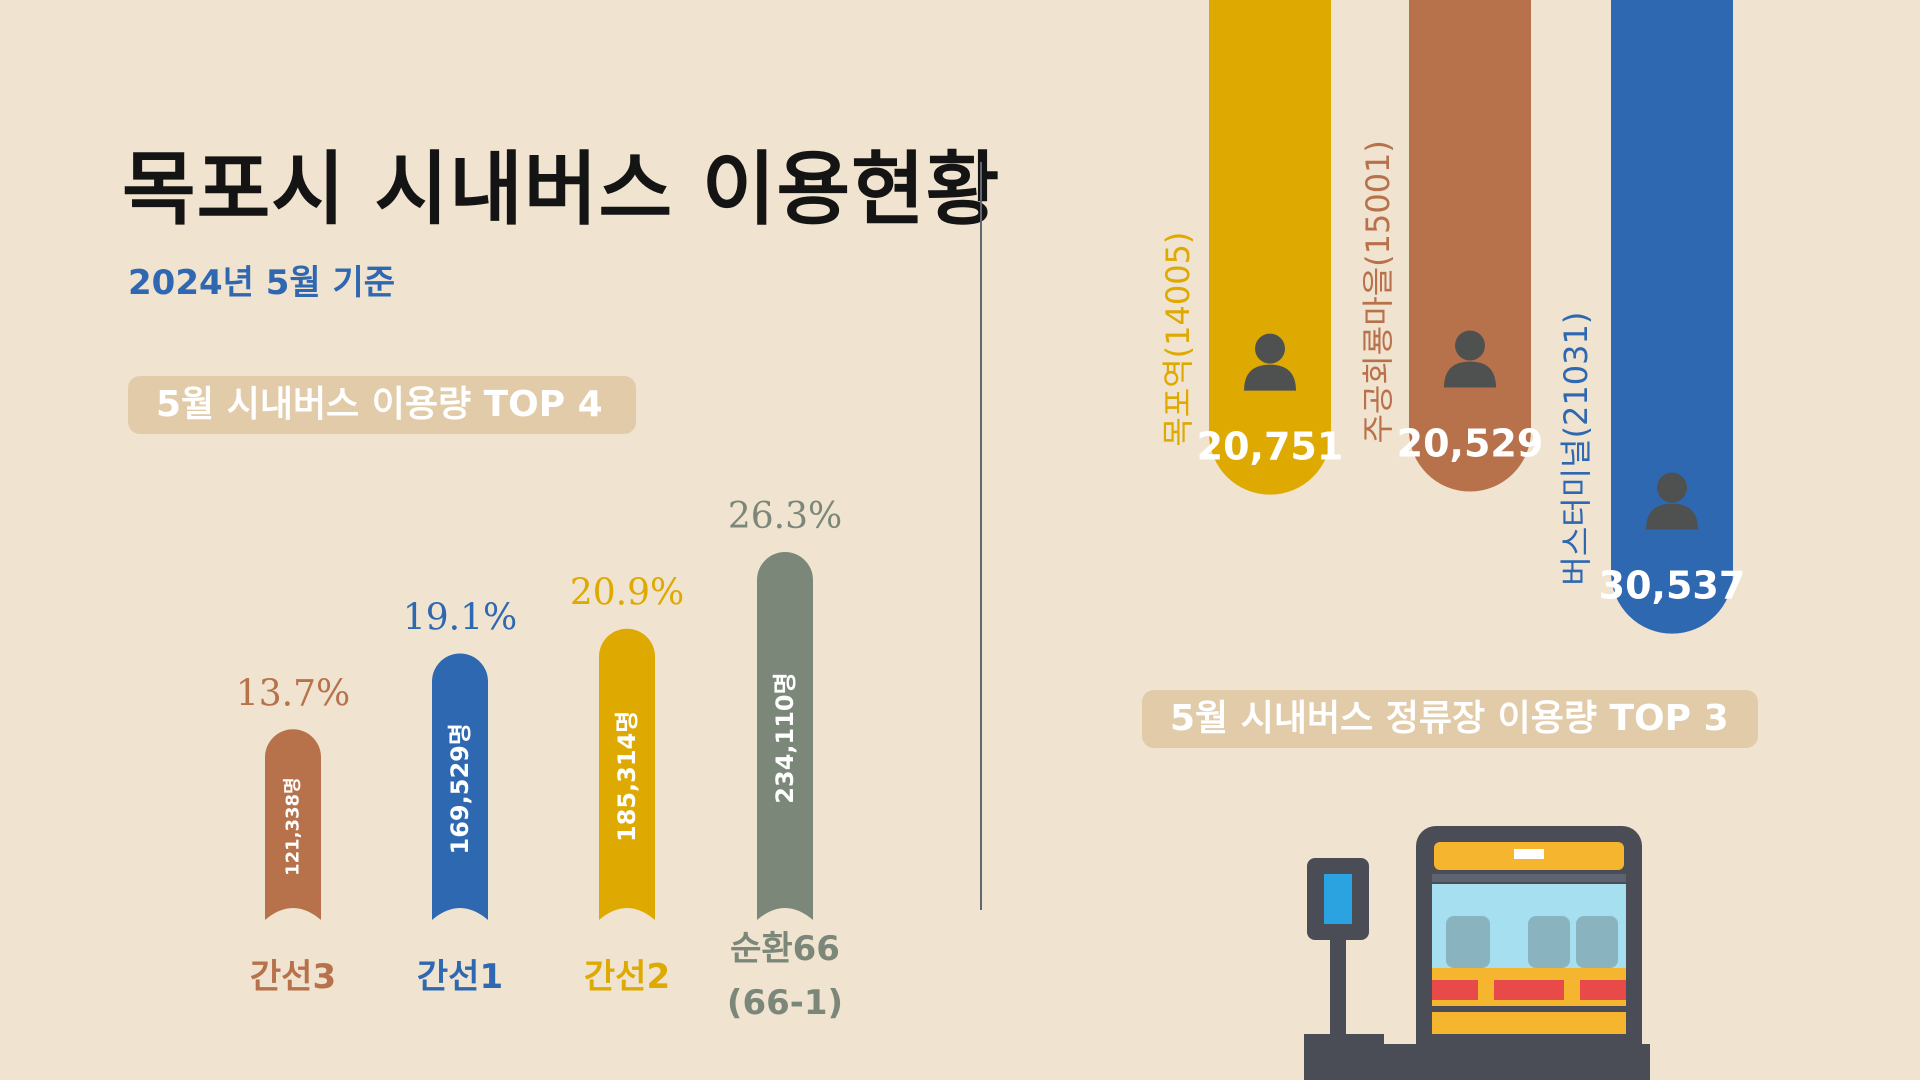  Describe the element at coordinates (981, 536) in the screenshot. I see `section-divider` at that location.